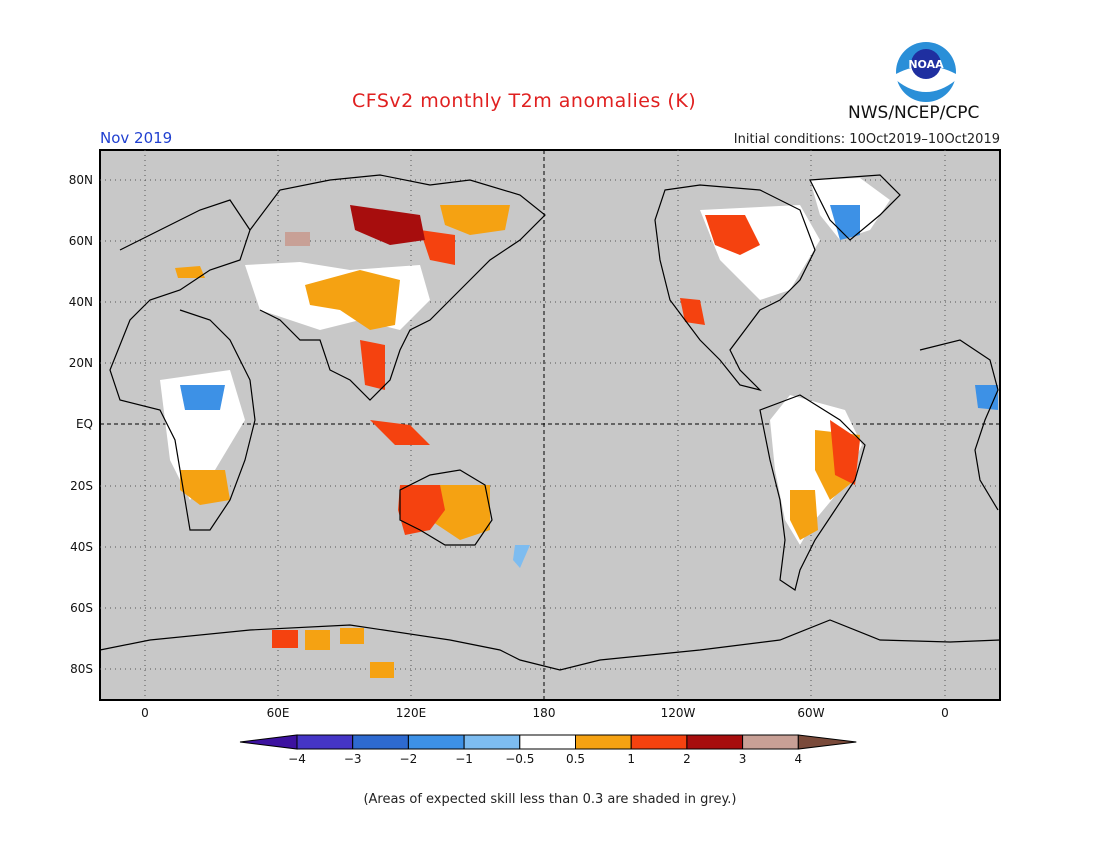 Image resolution: width=1100 pixels, height=850 pixels. Describe the element at coordinates (81, 241) in the screenshot. I see `lat-label: 60N` at that location.